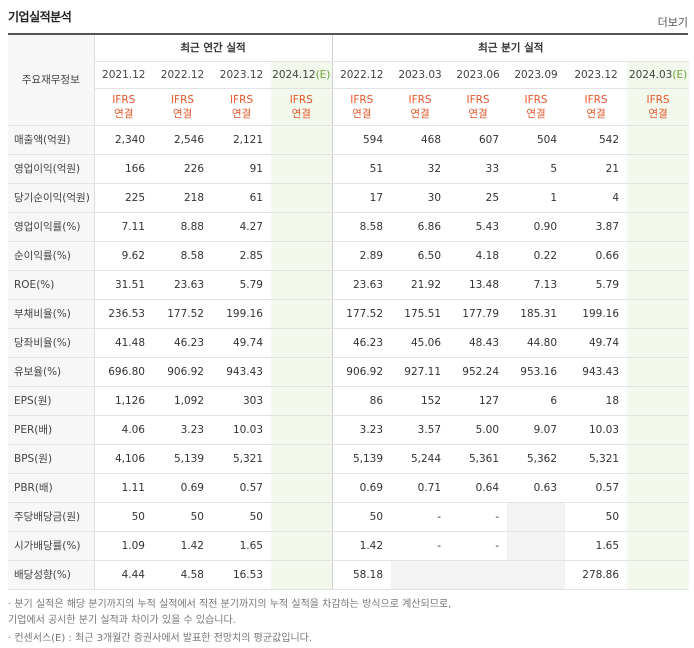 The height and width of the screenshot is (648, 694). What do you see at coordinates (478, 198) in the screenshot?
I see `quarter-value-cell: 25` at bounding box center [478, 198].